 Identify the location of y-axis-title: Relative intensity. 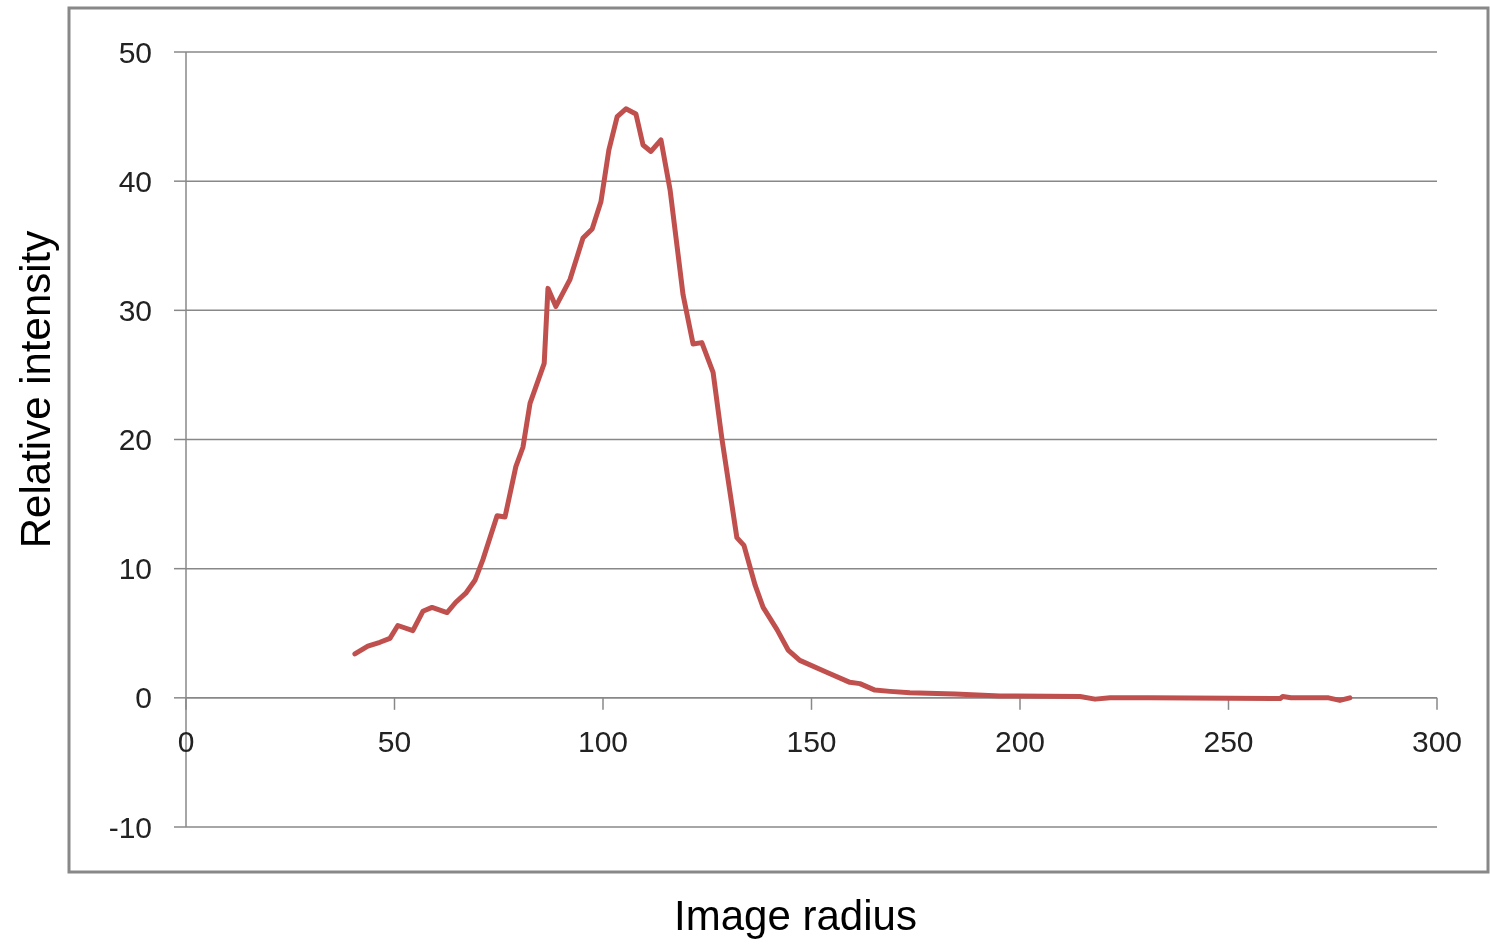
(35, 389).